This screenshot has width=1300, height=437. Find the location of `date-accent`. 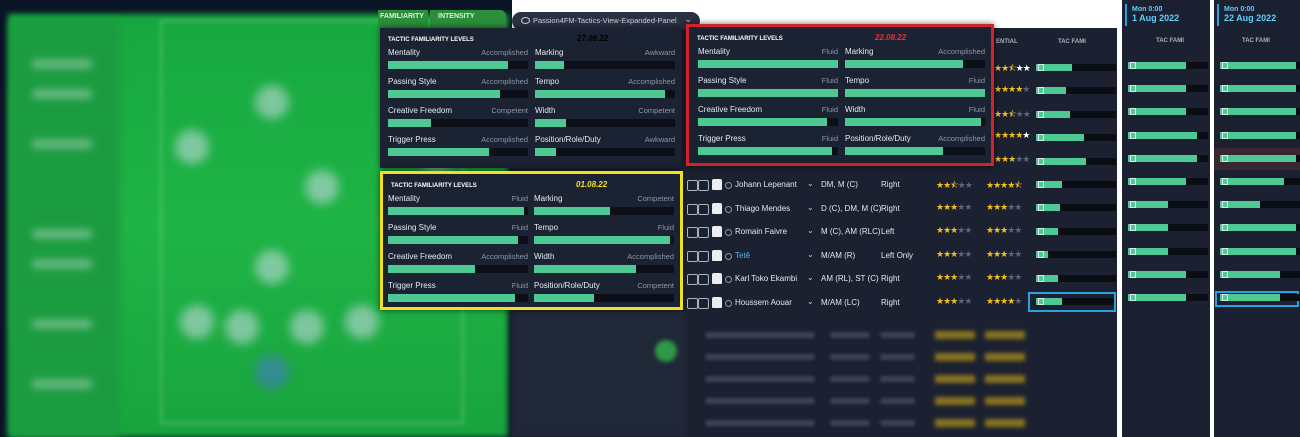

date-accent is located at coordinates (1218, 15).